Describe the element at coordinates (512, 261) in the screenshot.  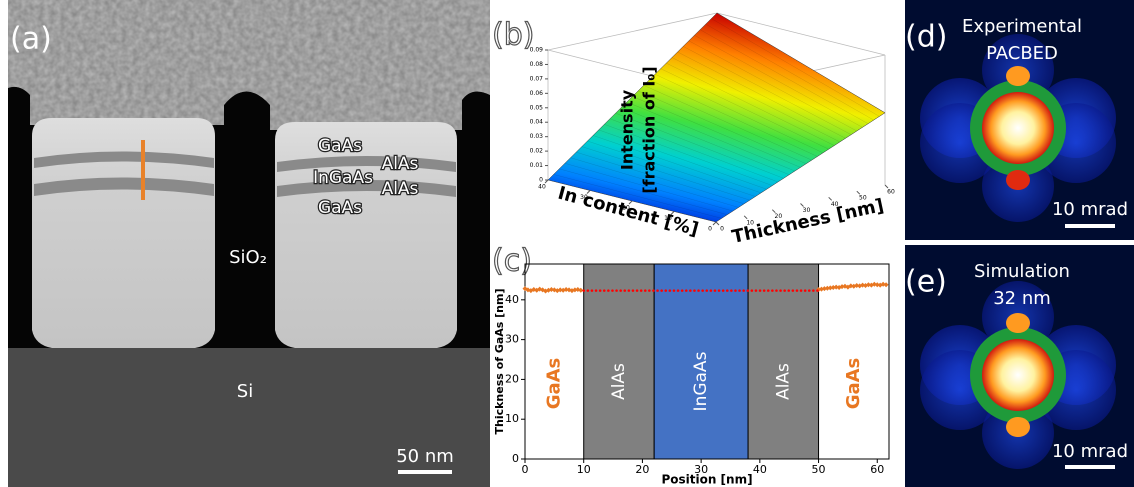
I see `panel-label: (c)` at that location.